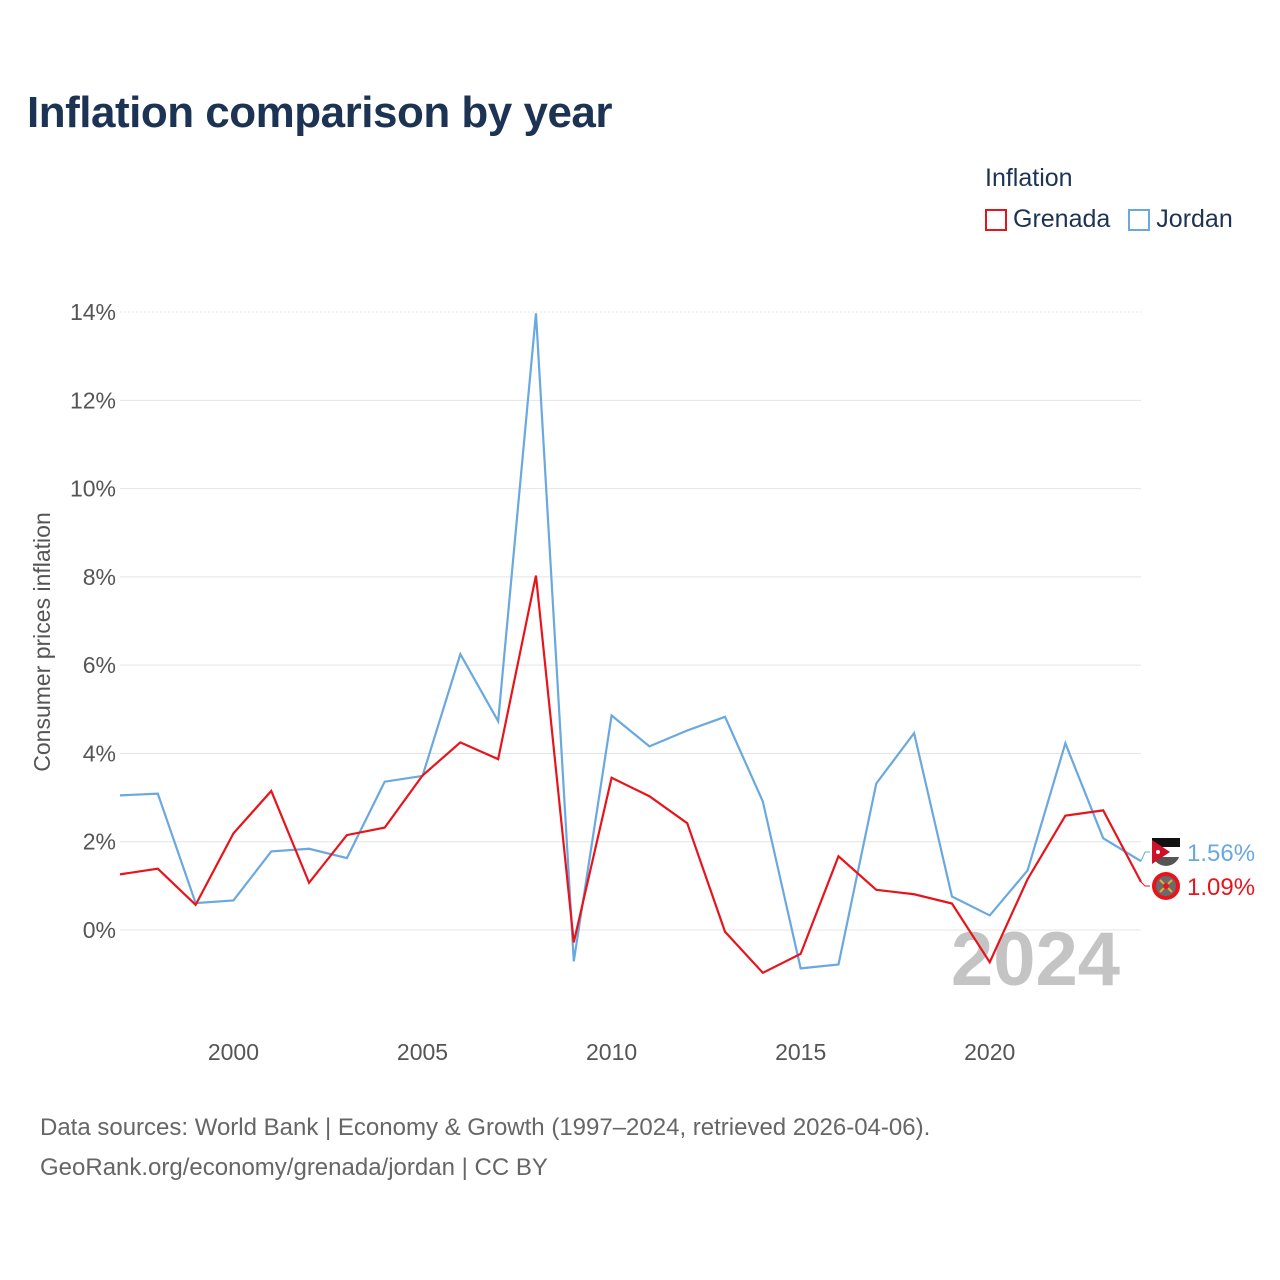 The width and height of the screenshot is (1280, 1280). Describe the element at coordinates (1221, 853) in the screenshot. I see `end-label-jordan: 1.56%` at that location.